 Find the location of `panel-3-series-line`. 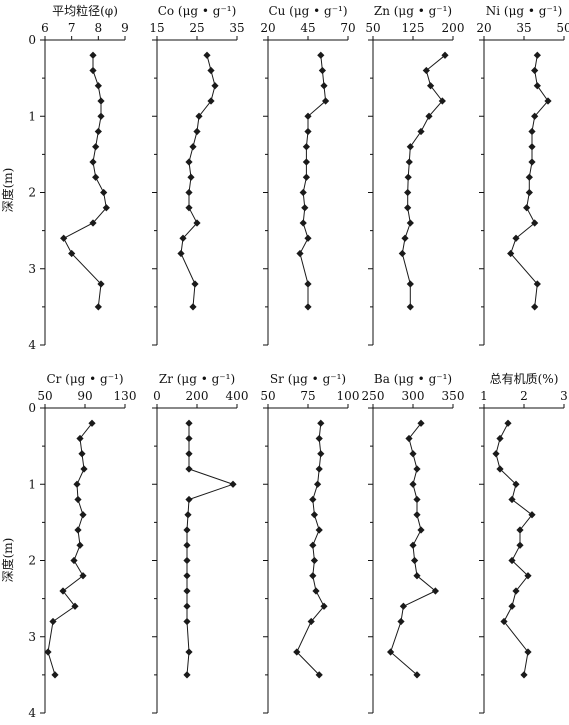

panel-3-series-line is located at coordinates (423, 180).